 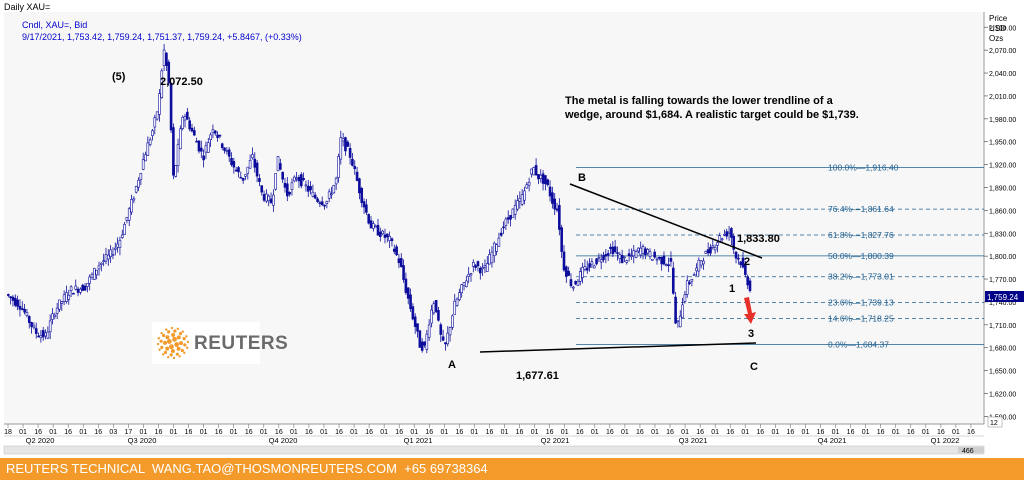 I want to click on x-quarter-label: Q3 2020, so click(x=142, y=440).